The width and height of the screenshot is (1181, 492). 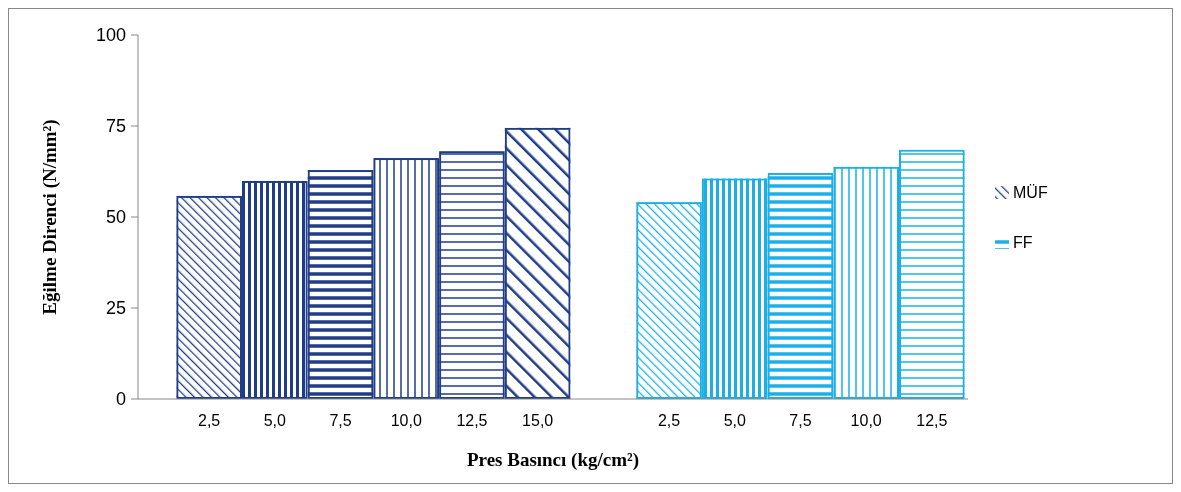 What do you see at coordinates (110, 35) in the screenshot?
I see `y-tick-label: 100` at bounding box center [110, 35].